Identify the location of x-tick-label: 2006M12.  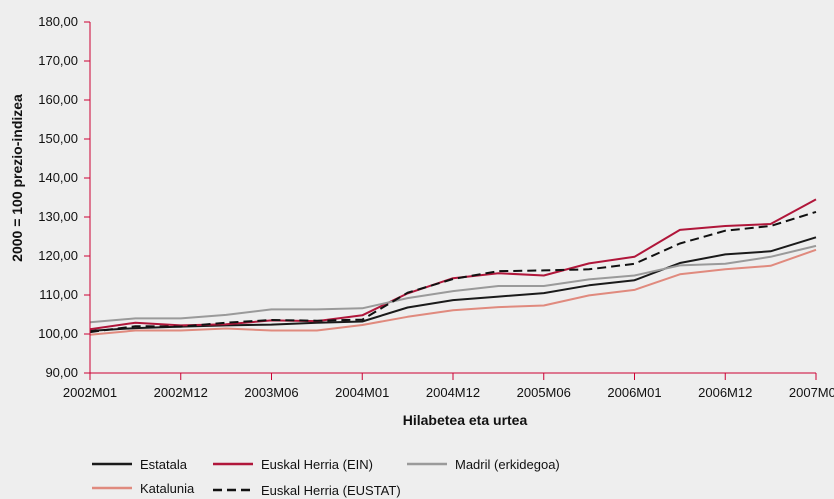
(725, 392).